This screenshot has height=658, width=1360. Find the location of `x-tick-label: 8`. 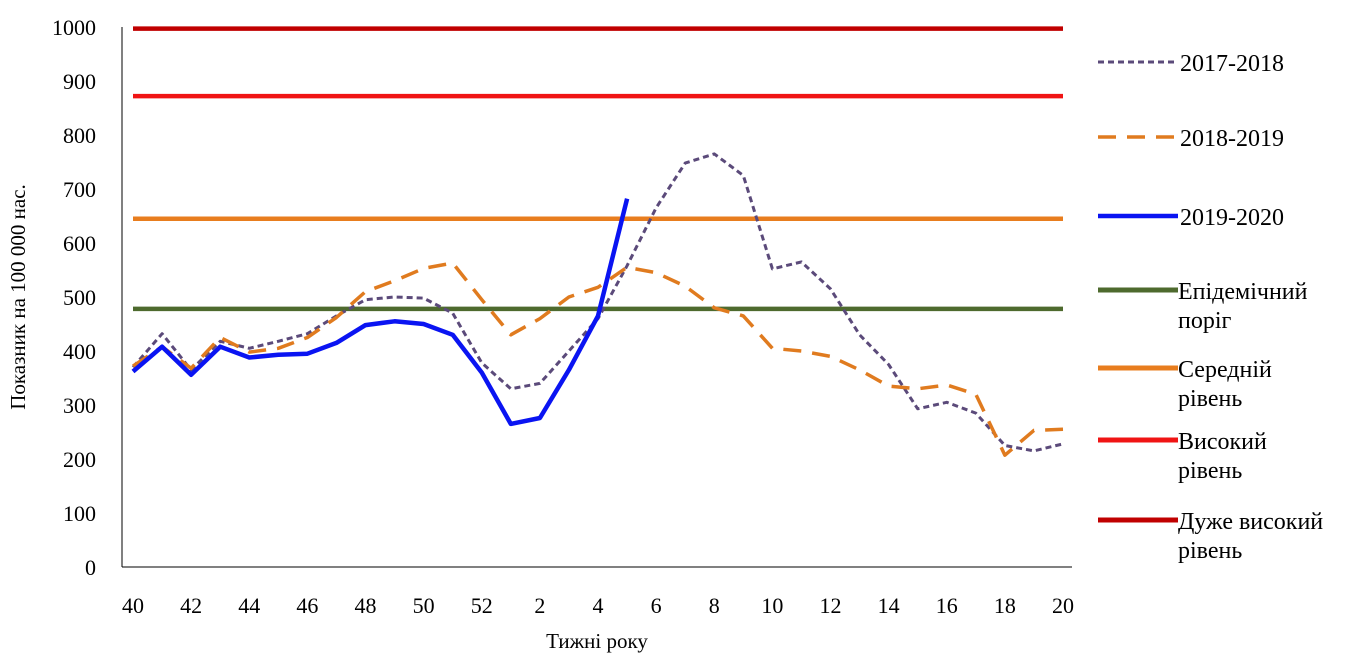

x-tick-label: 8 is located at coordinates (714, 605).